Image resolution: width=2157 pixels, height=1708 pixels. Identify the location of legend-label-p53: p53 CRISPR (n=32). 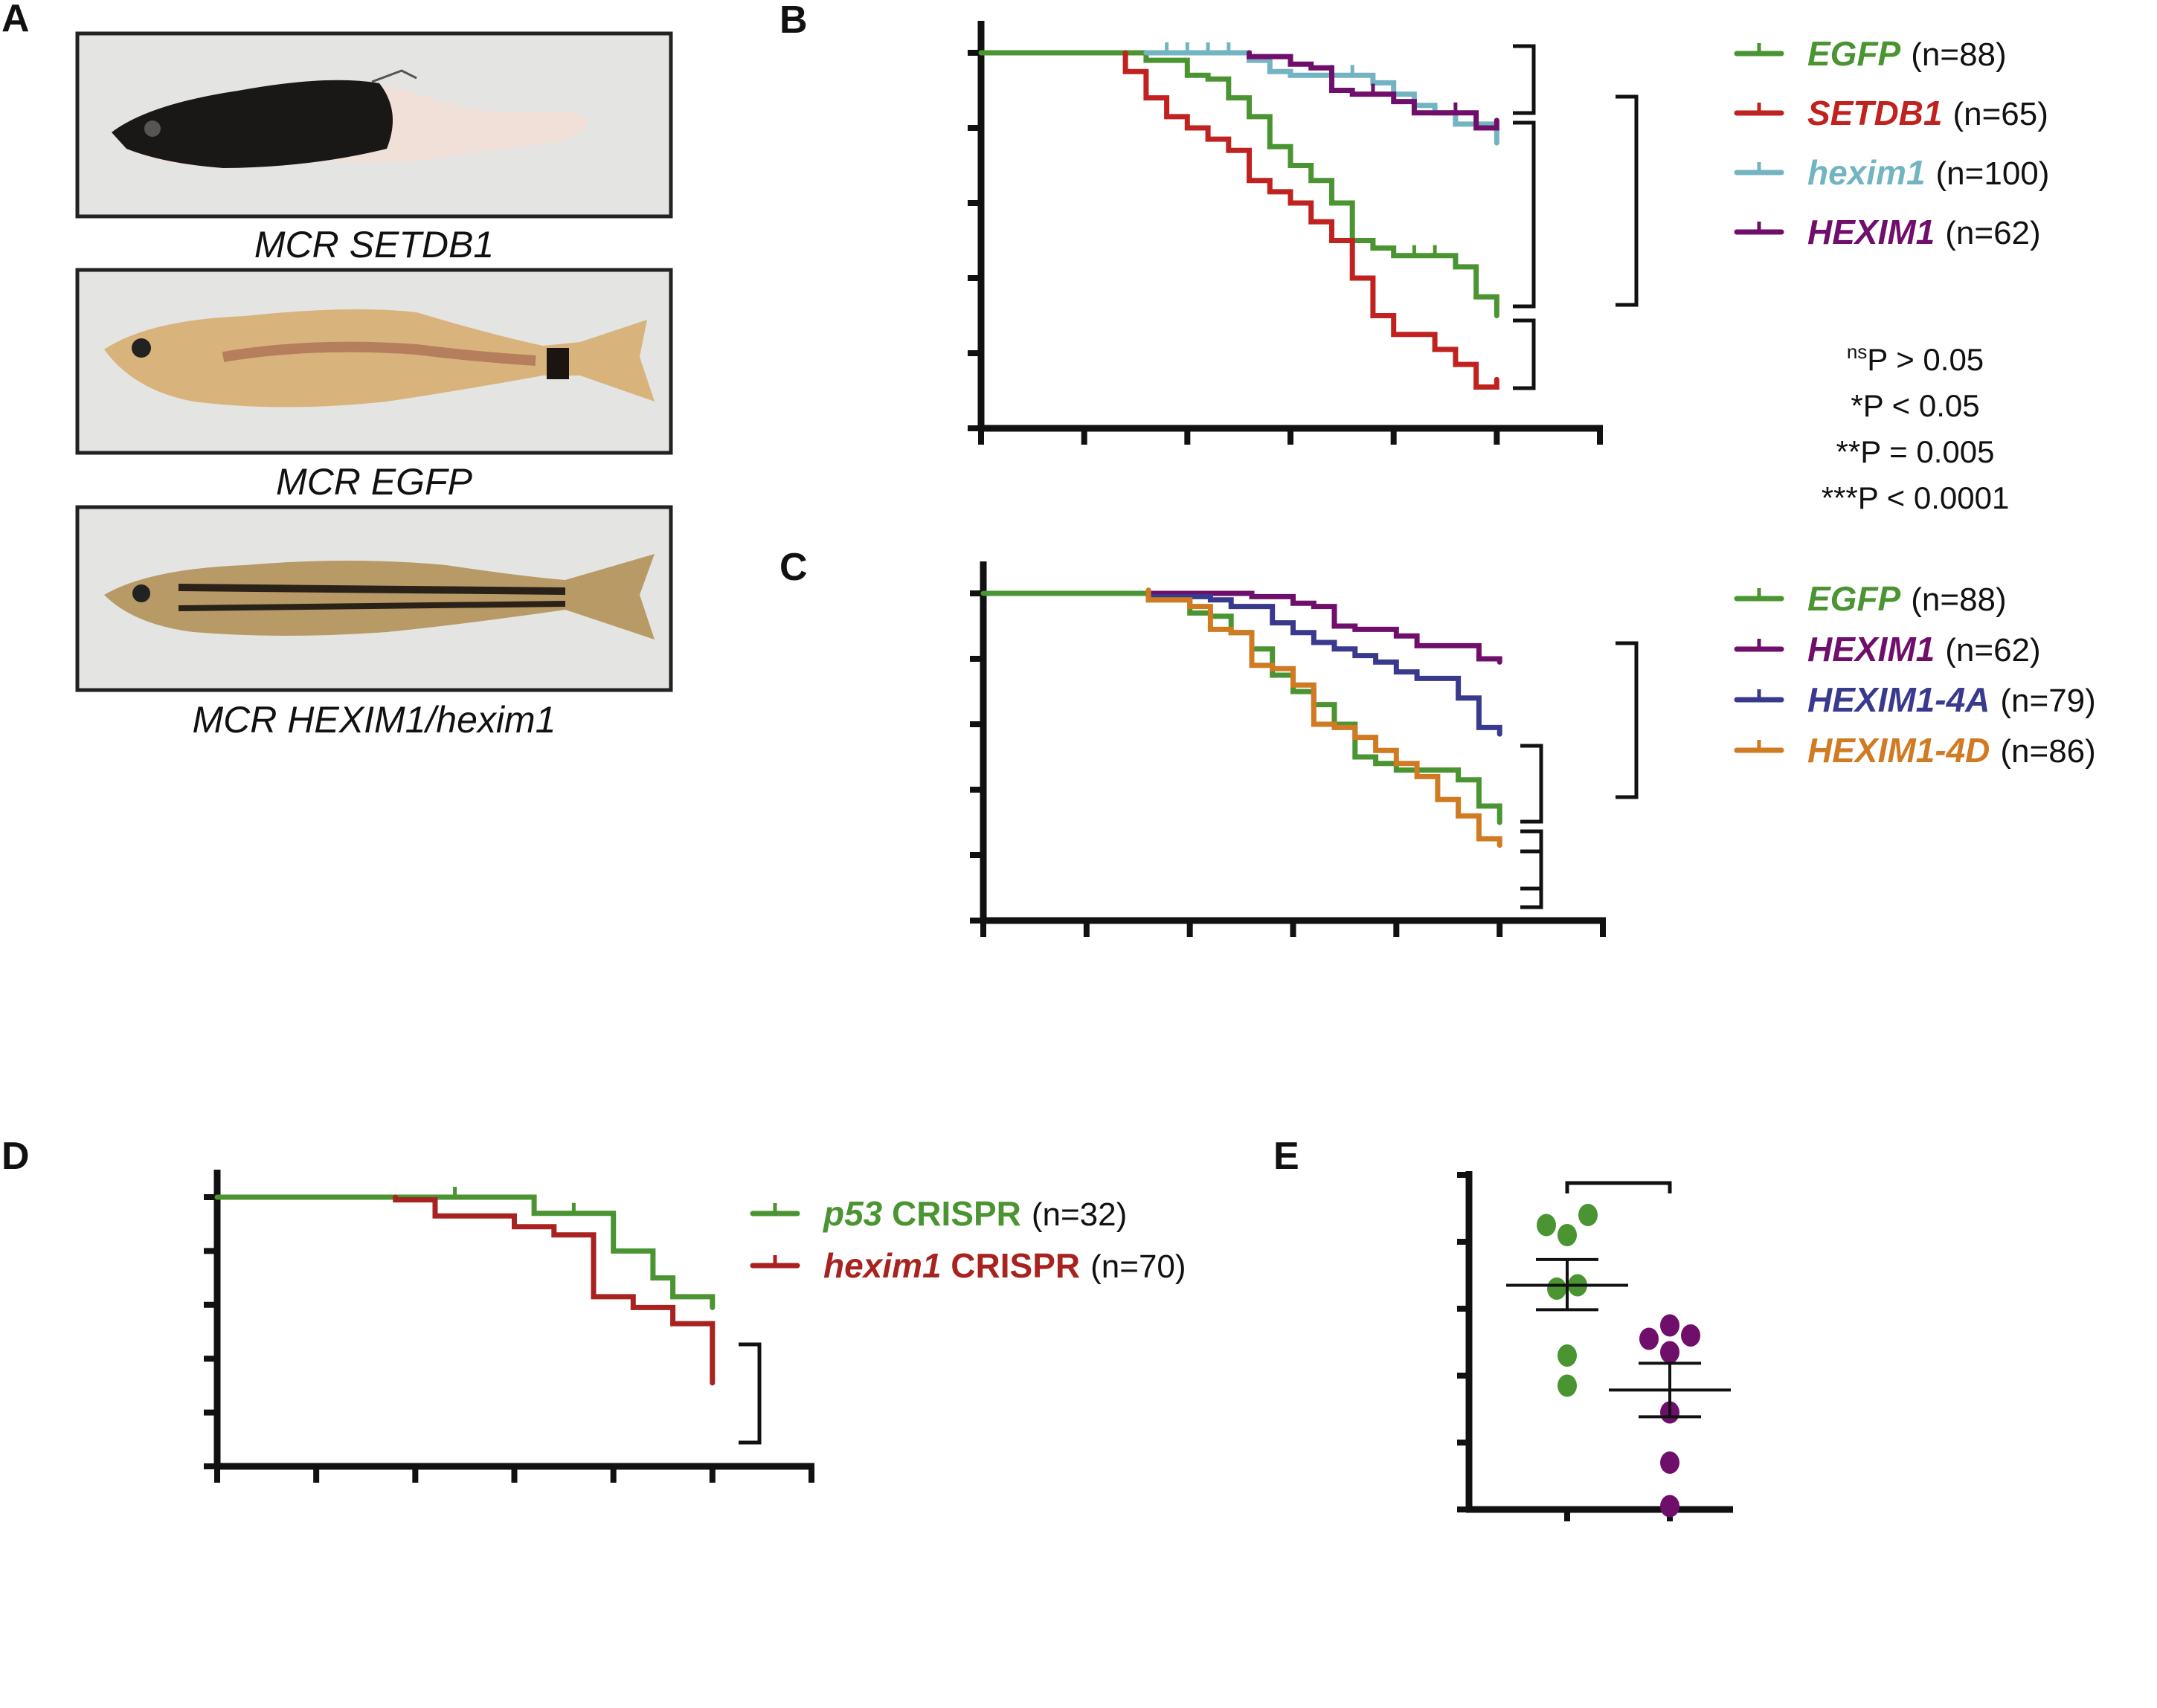
(975, 1213).